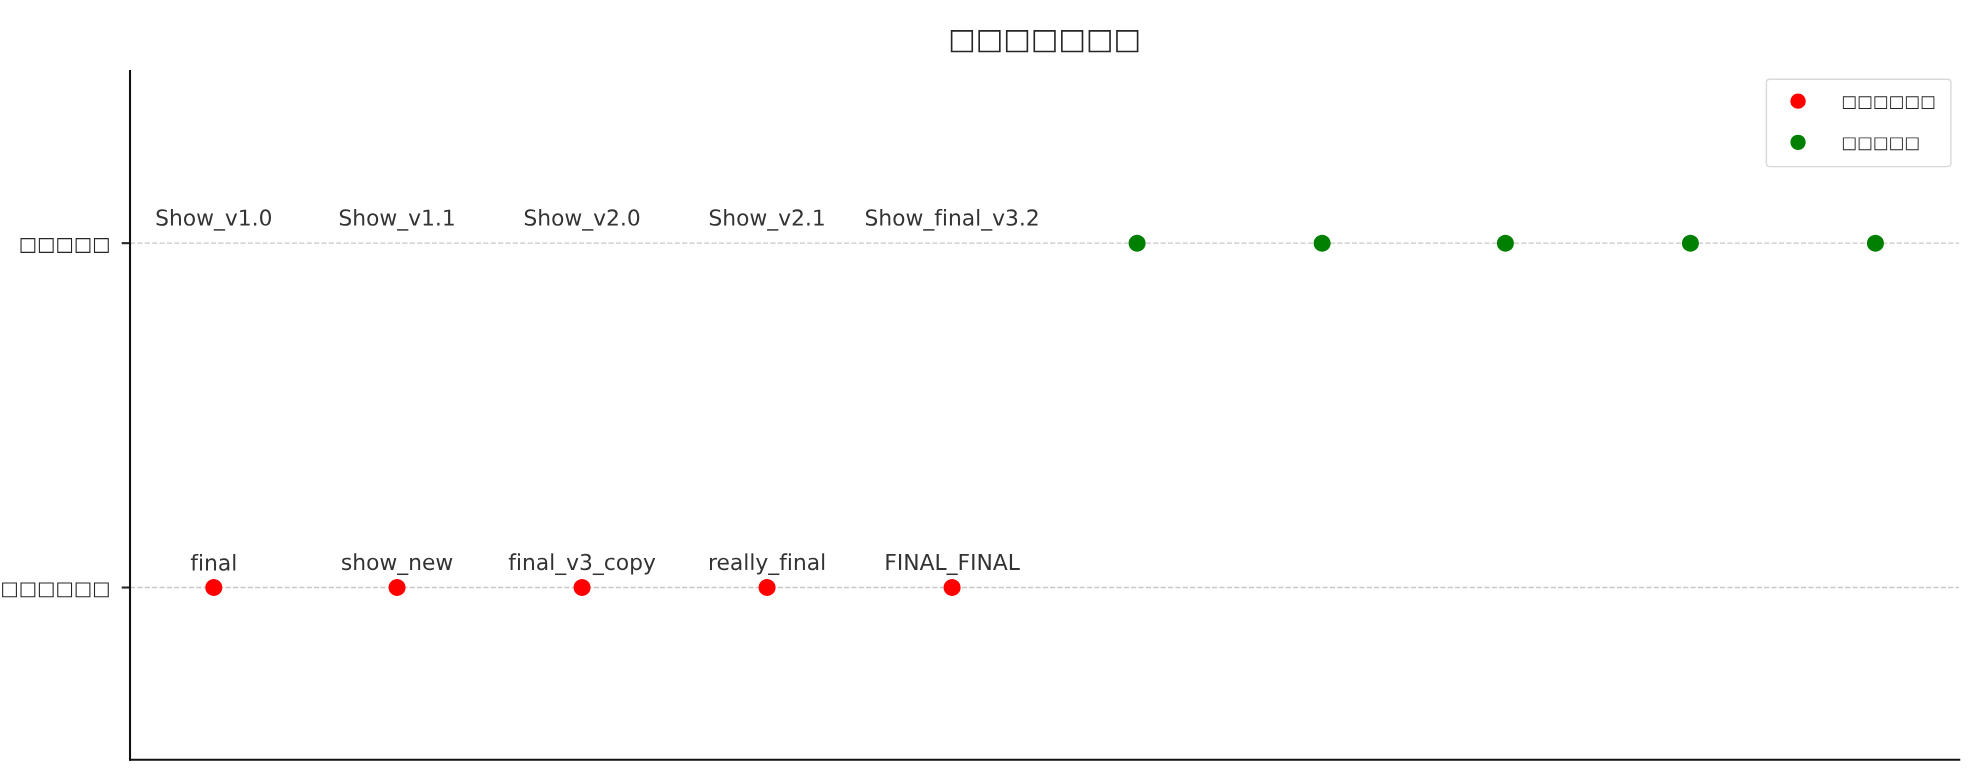 Image resolution: width=1979 pixels, height=780 pixels. What do you see at coordinates (582, 564) in the screenshot?
I see `annotation: final_v3_copy` at bounding box center [582, 564].